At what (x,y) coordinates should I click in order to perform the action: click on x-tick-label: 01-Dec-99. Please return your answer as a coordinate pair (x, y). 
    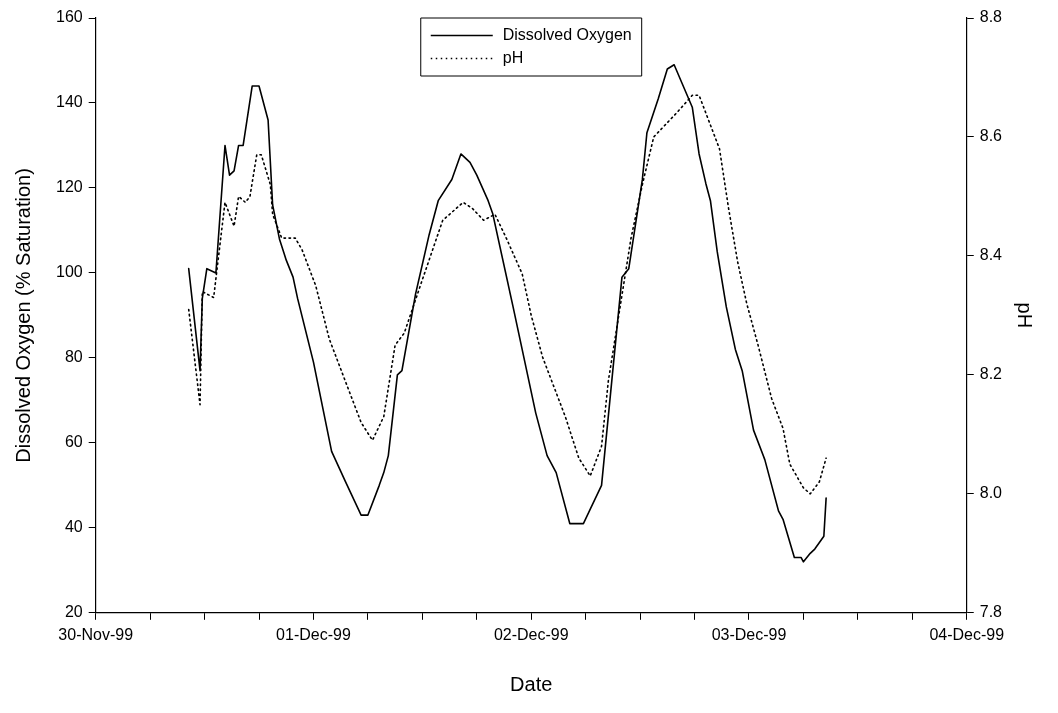
    Looking at the image, I should click on (313, 634).